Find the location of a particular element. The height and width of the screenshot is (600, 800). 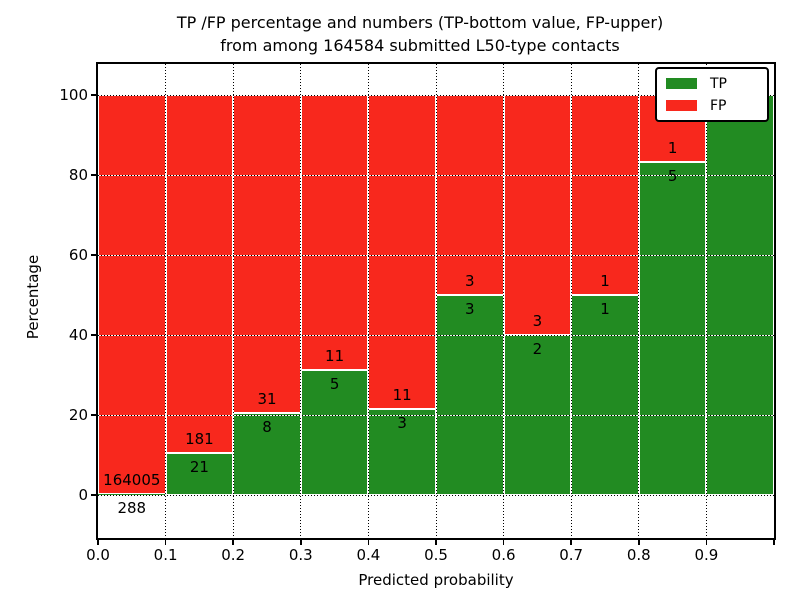

y-tick-label: 80 is located at coordinates (78, 175).